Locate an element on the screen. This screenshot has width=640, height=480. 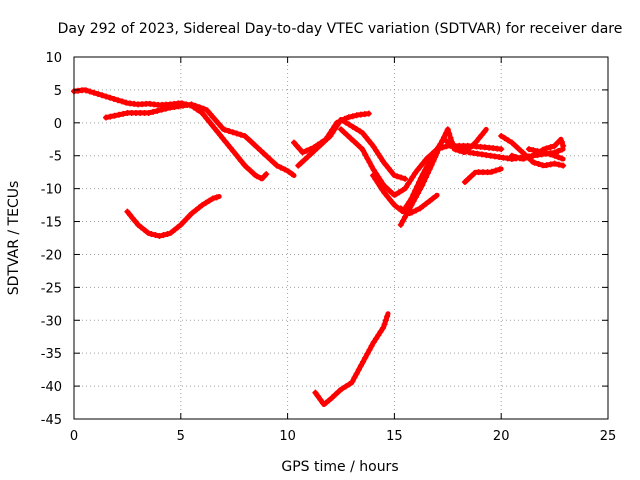
x-tick-label: 15 is located at coordinates (394, 436).